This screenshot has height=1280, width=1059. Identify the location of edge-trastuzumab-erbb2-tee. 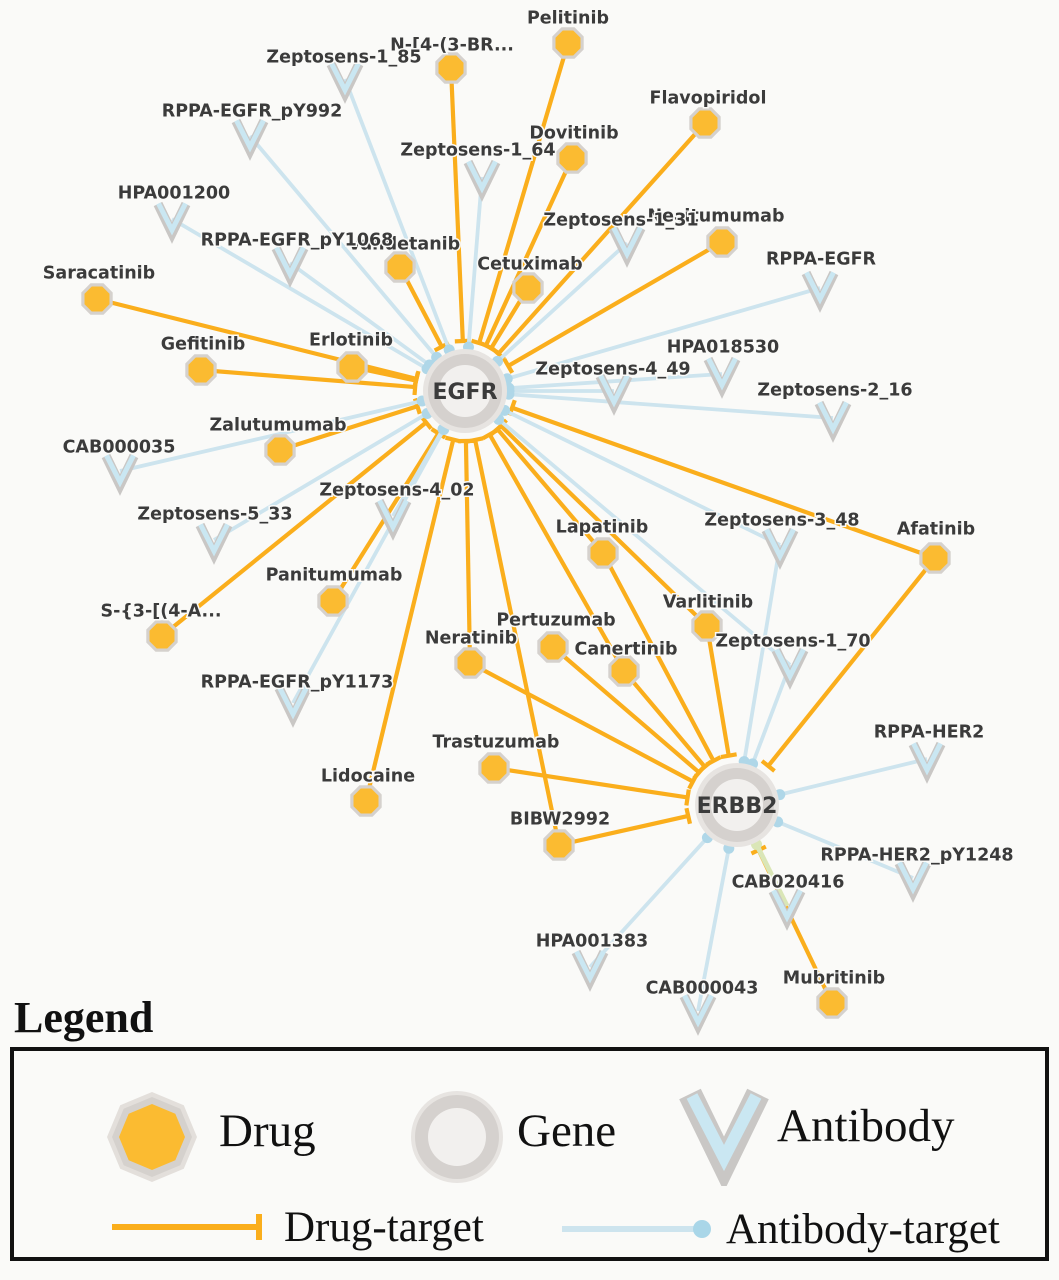
(687, 797).